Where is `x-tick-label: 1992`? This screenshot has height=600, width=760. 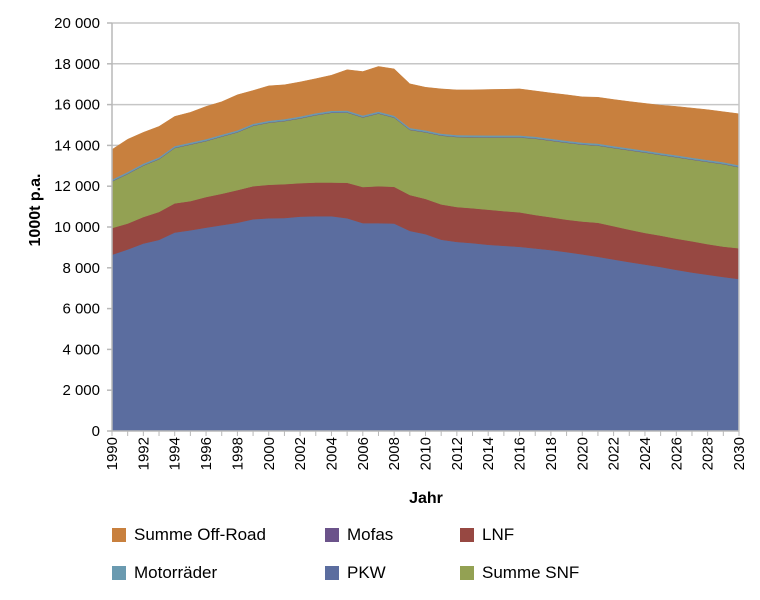 x-tick-label: 1992 is located at coordinates (143, 453).